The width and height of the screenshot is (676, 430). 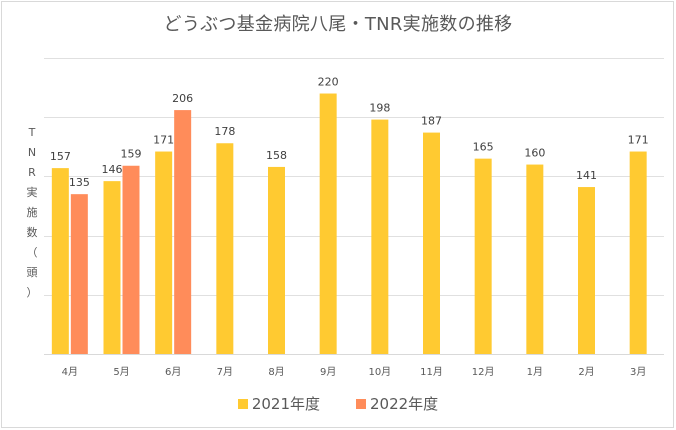 I want to click on legend: 2021年度 2022年度, so click(x=338, y=403).